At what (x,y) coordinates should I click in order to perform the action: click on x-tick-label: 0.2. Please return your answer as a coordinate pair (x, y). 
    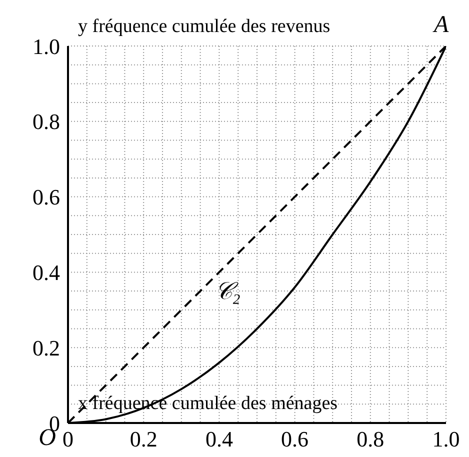
    Looking at the image, I should click on (144, 439).